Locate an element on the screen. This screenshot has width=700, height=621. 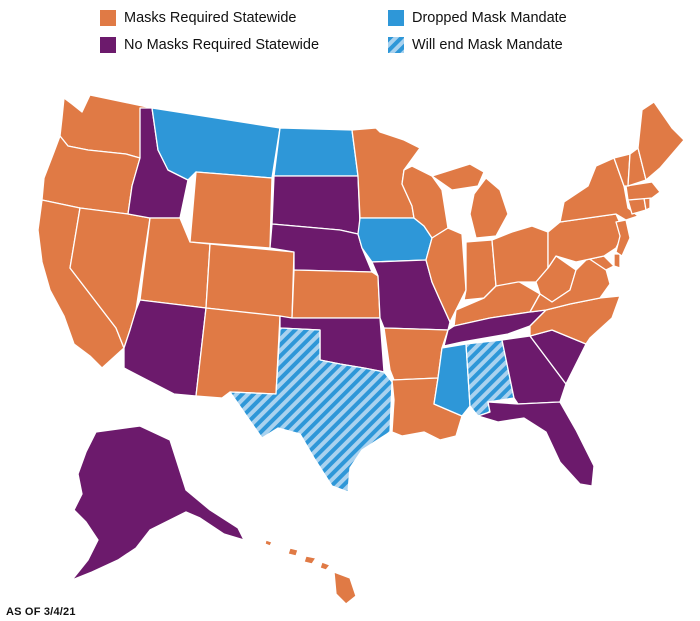
legend-item-masks-required: Masks Required Statewide is located at coordinates (198, 18).